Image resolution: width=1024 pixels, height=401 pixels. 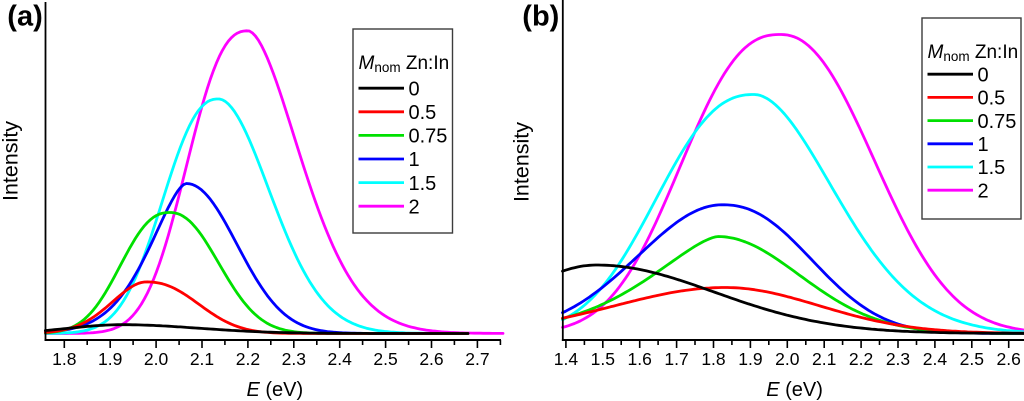 What do you see at coordinates (676, 359) in the screenshot?
I see `svg-text: 1.7` at bounding box center [676, 359].